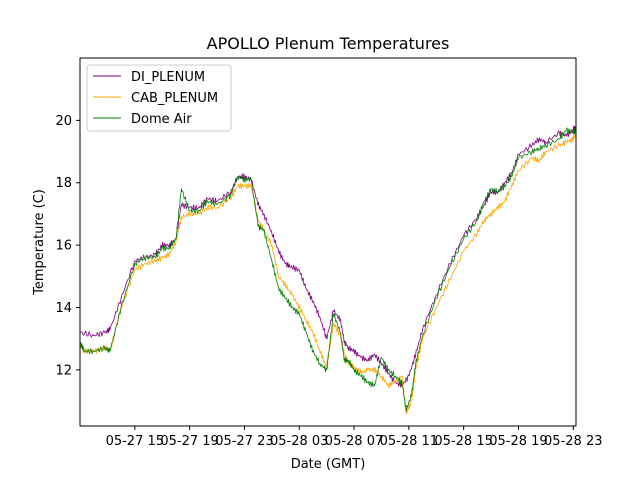 Image resolution: width=640 pixels, height=480 pixels. What do you see at coordinates (63, 370) in the screenshot?
I see `y-tick-label: 12` at bounding box center [63, 370].